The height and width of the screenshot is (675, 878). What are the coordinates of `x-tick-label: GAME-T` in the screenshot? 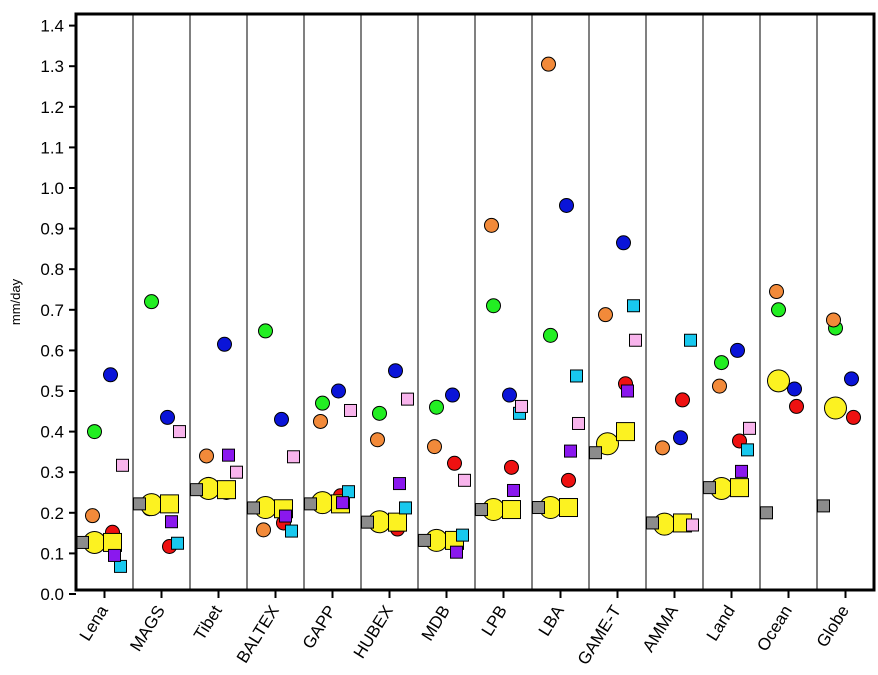 It's located at (599, 635).